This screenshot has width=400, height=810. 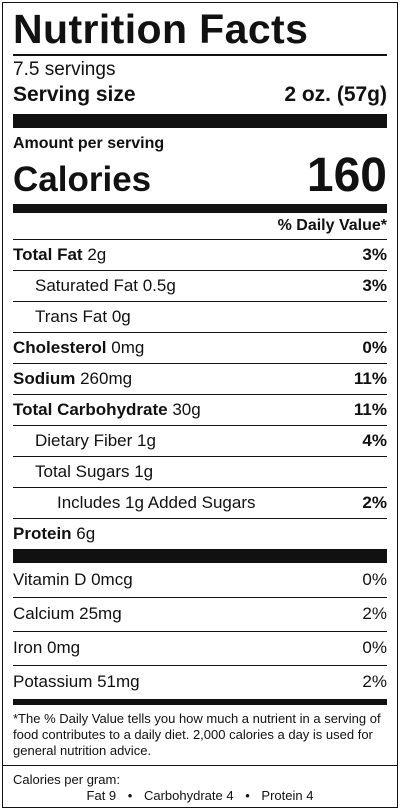 I want to click on cpg-fat: Fat 9, so click(x=101, y=795).